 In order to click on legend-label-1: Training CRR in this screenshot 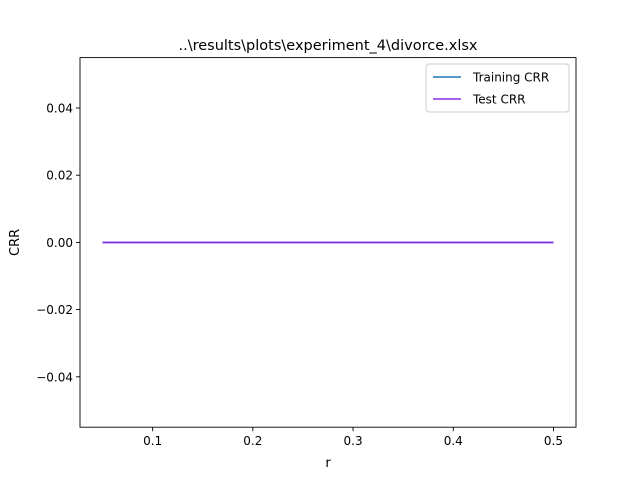, I will do `click(510, 78)`.